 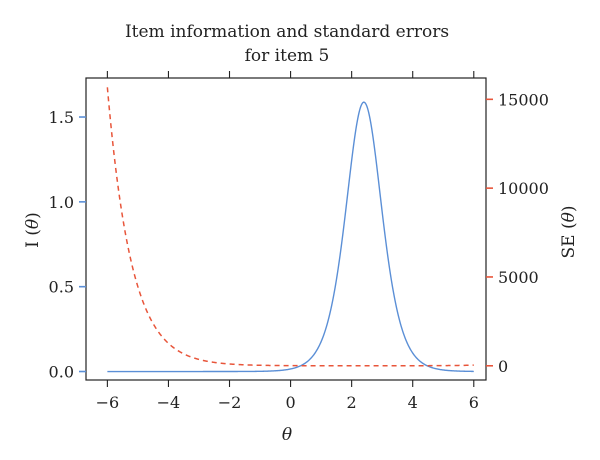 What do you see at coordinates (61, 287) in the screenshot?
I see `y-left-tick-label: 0.5` at bounding box center [61, 287].